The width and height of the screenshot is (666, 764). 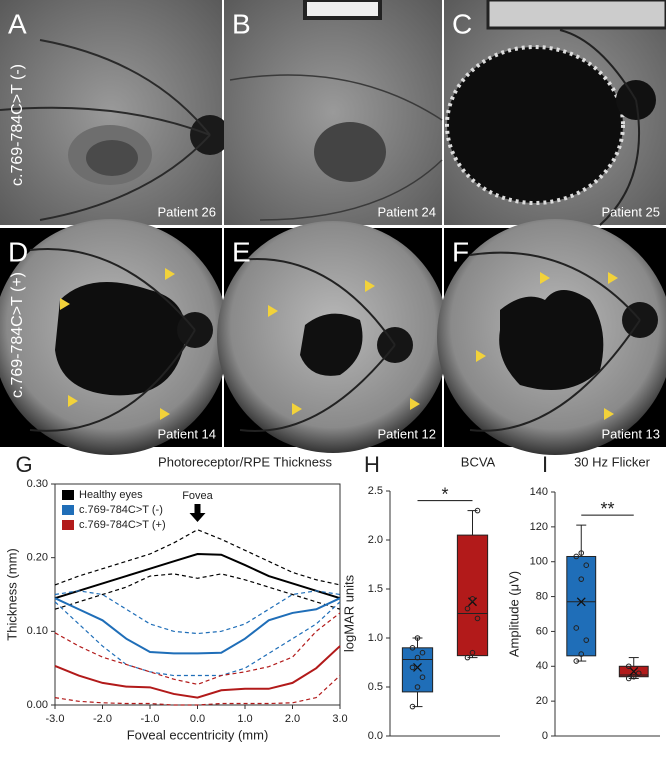 I want to click on legend-label: Healthy eyes, so click(x=111, y=495).